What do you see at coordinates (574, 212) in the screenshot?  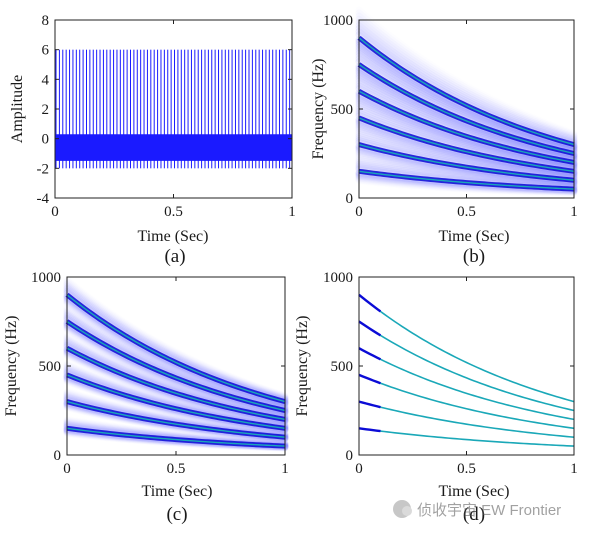 I see `x-tick-label: 1` at bounding box center [574, 212].